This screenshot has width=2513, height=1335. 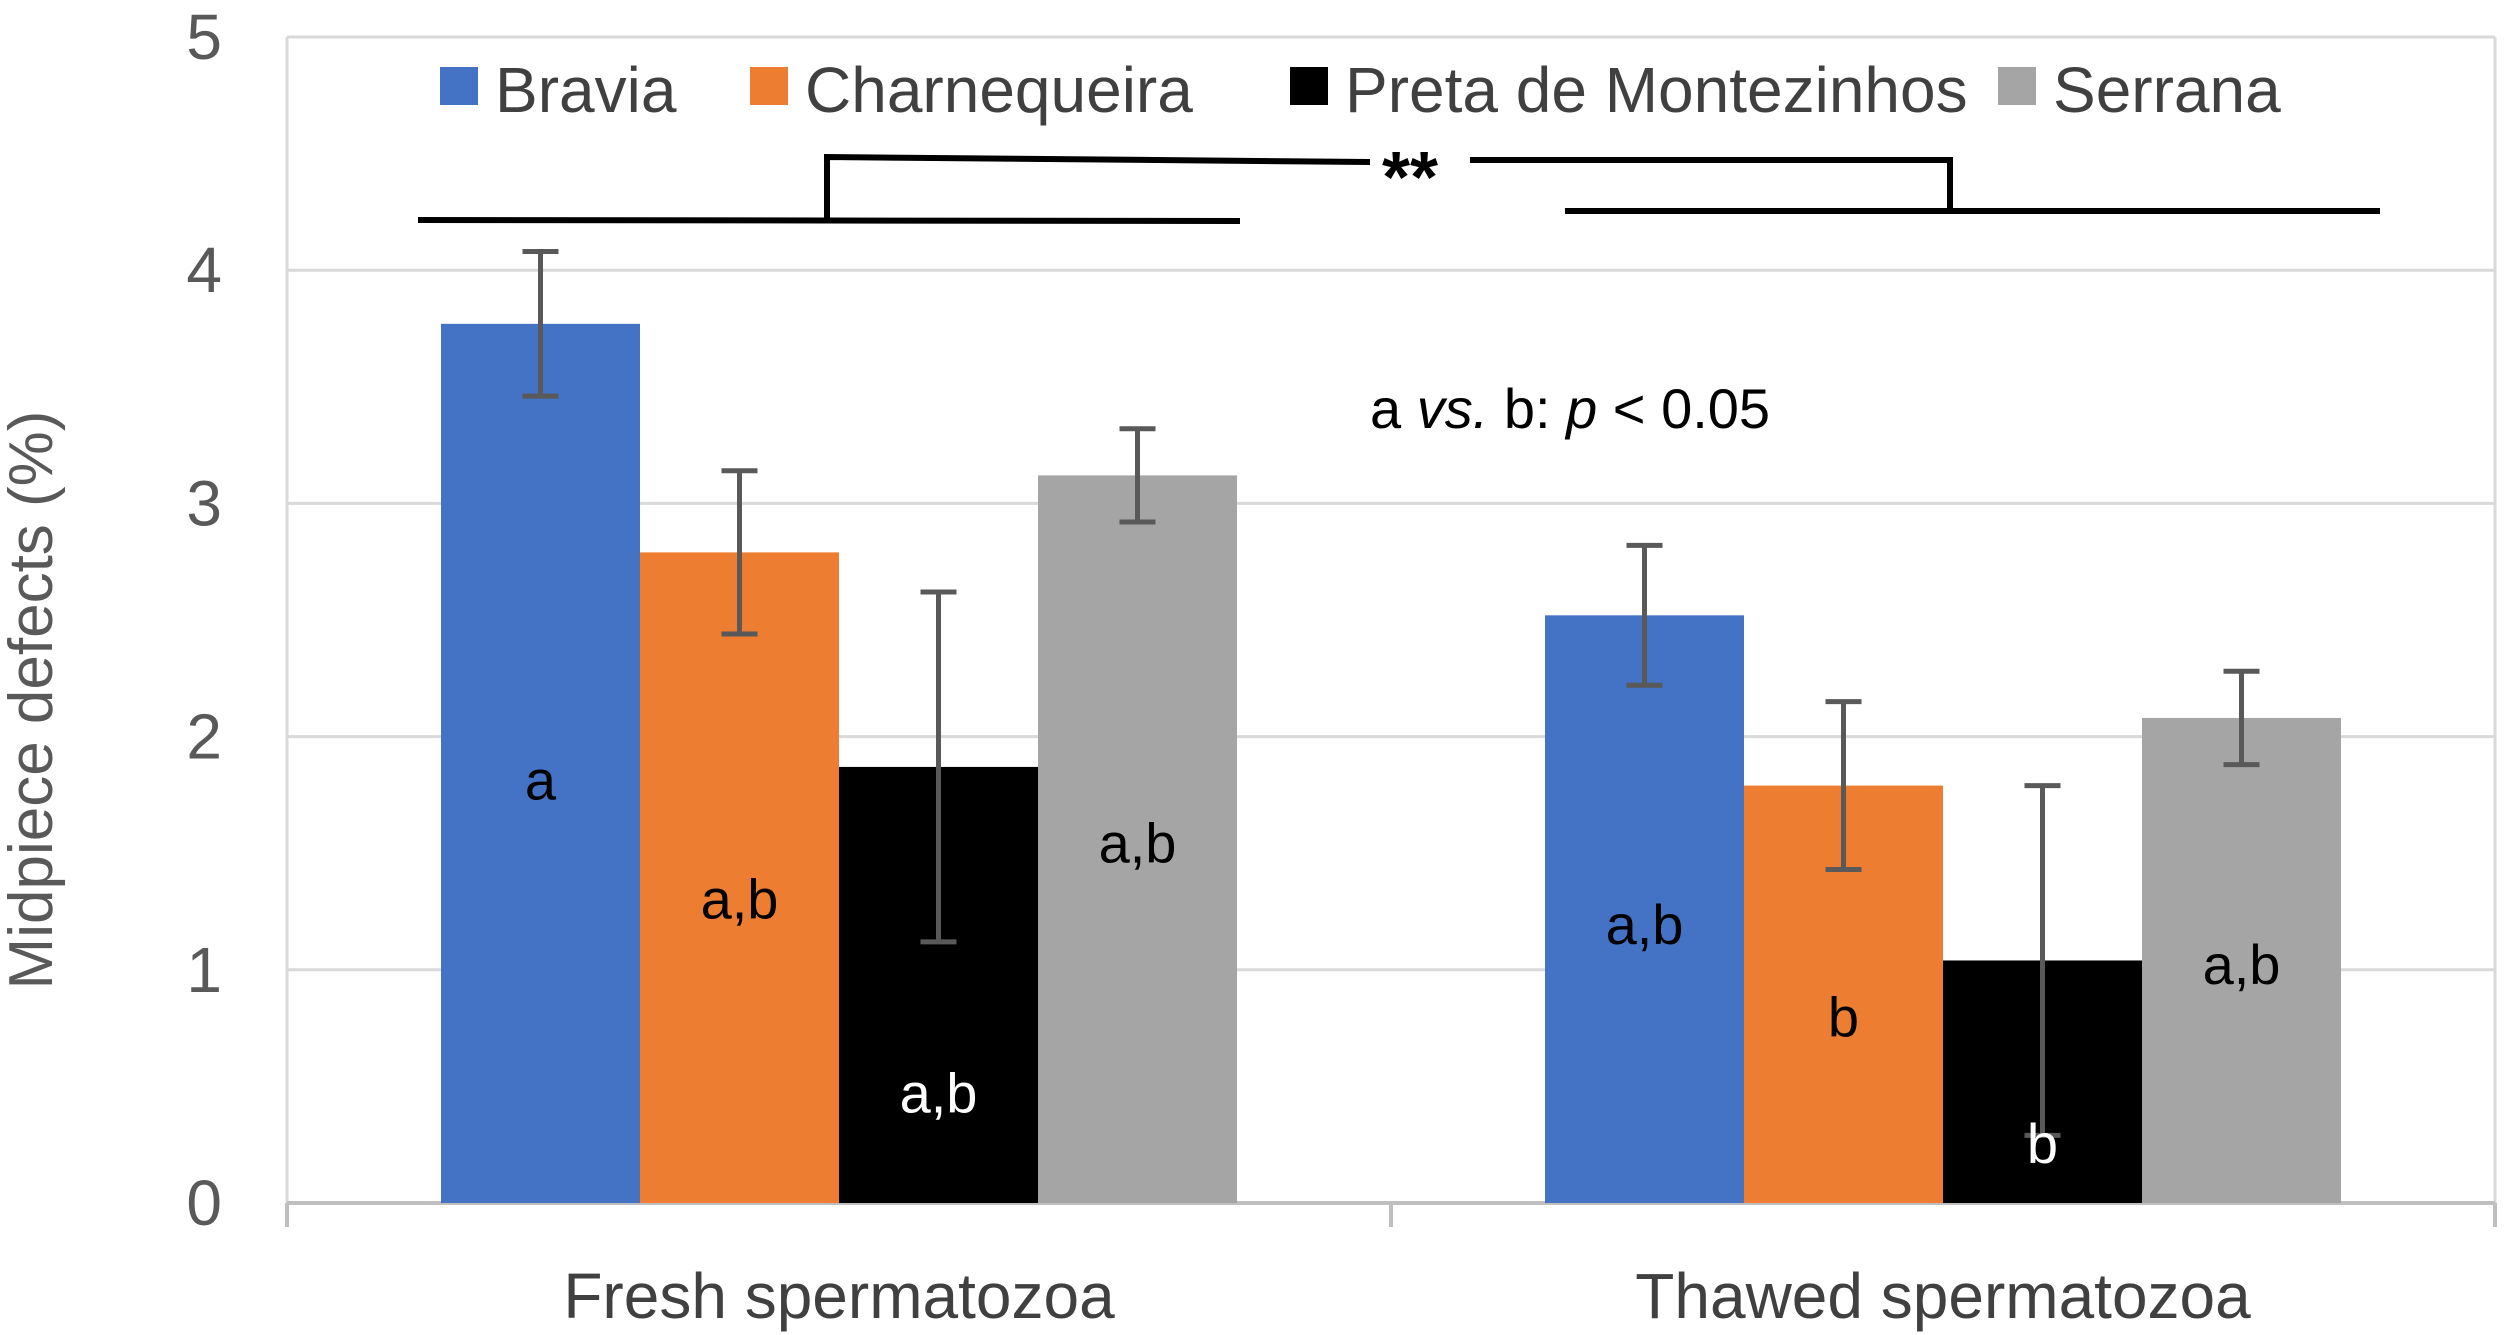 What do you see at coordinates (1656, 90) in the screenshot?
I see `legend-label: Preta de Montezinhos` at bounding box center [1656, 90].